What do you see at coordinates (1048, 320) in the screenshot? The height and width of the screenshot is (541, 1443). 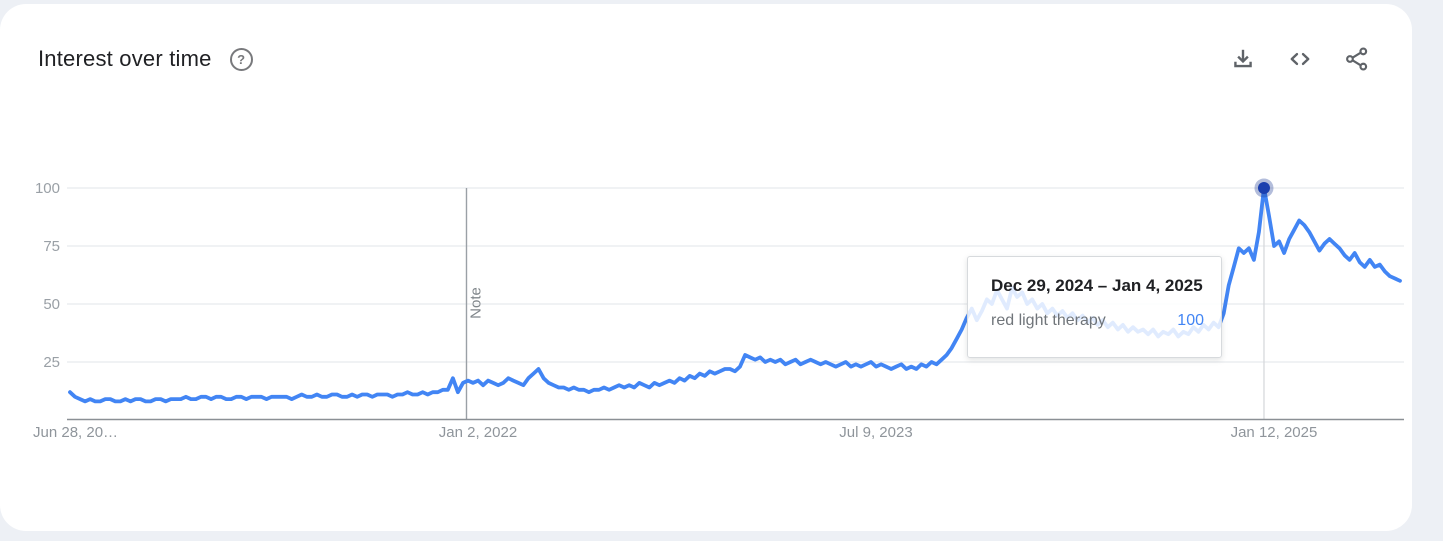 I see `tooltip-series-label: red light therapy` at bounding box center [1048, 320].